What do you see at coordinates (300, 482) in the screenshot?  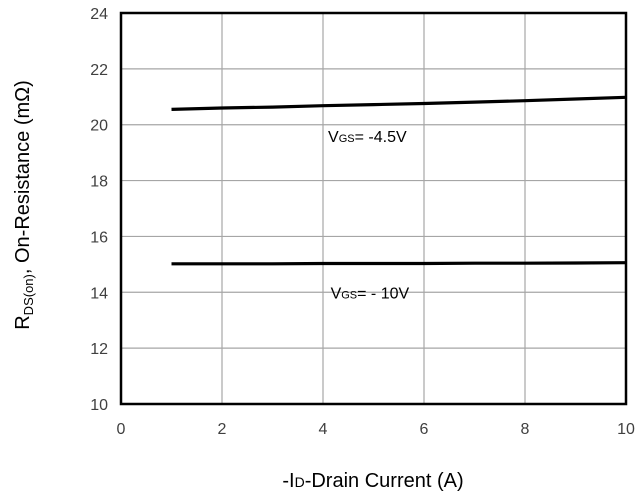 I see `x-axis-title-subscript: D` at bounding box center [300, 482].